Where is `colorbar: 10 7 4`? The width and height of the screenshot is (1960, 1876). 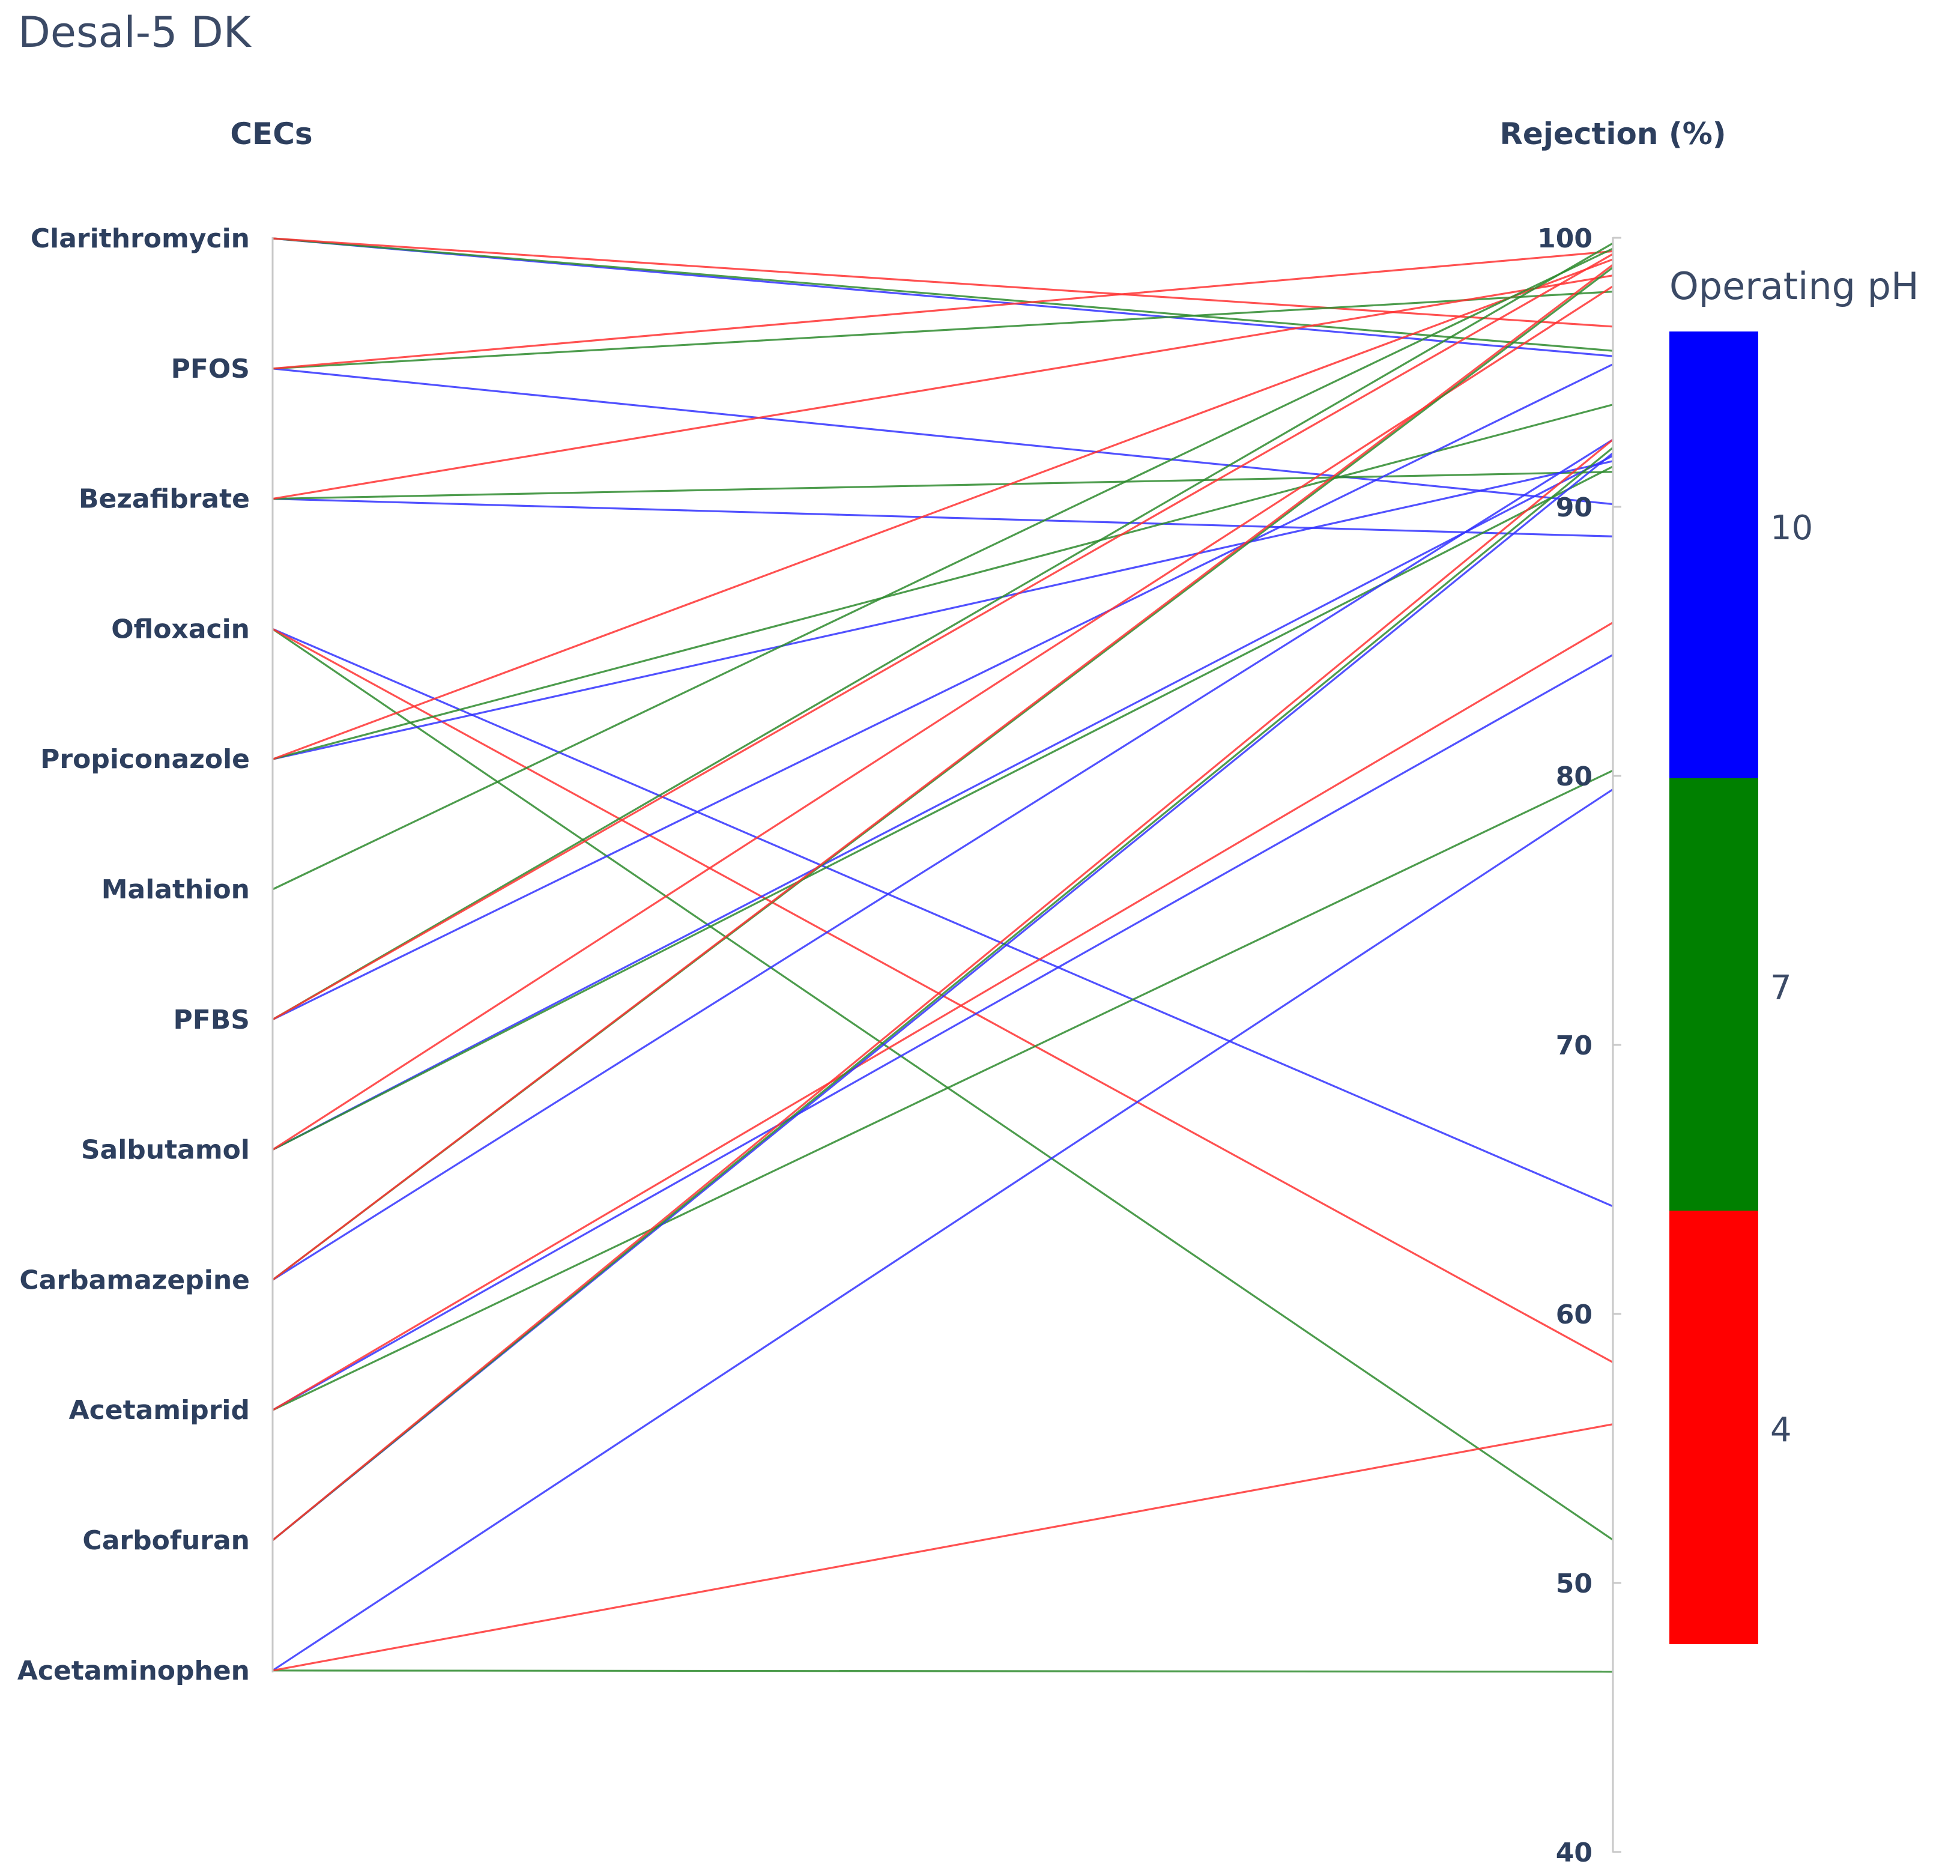 colorbar: 10 7 4 is located at coordinates (1741, 987).